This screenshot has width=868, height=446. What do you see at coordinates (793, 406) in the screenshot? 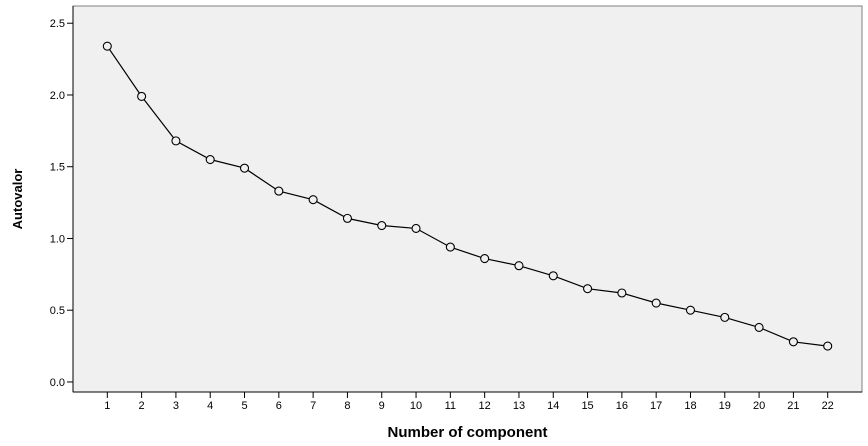
I see `x-tick-label: 21` at bounding box center [793, 406].